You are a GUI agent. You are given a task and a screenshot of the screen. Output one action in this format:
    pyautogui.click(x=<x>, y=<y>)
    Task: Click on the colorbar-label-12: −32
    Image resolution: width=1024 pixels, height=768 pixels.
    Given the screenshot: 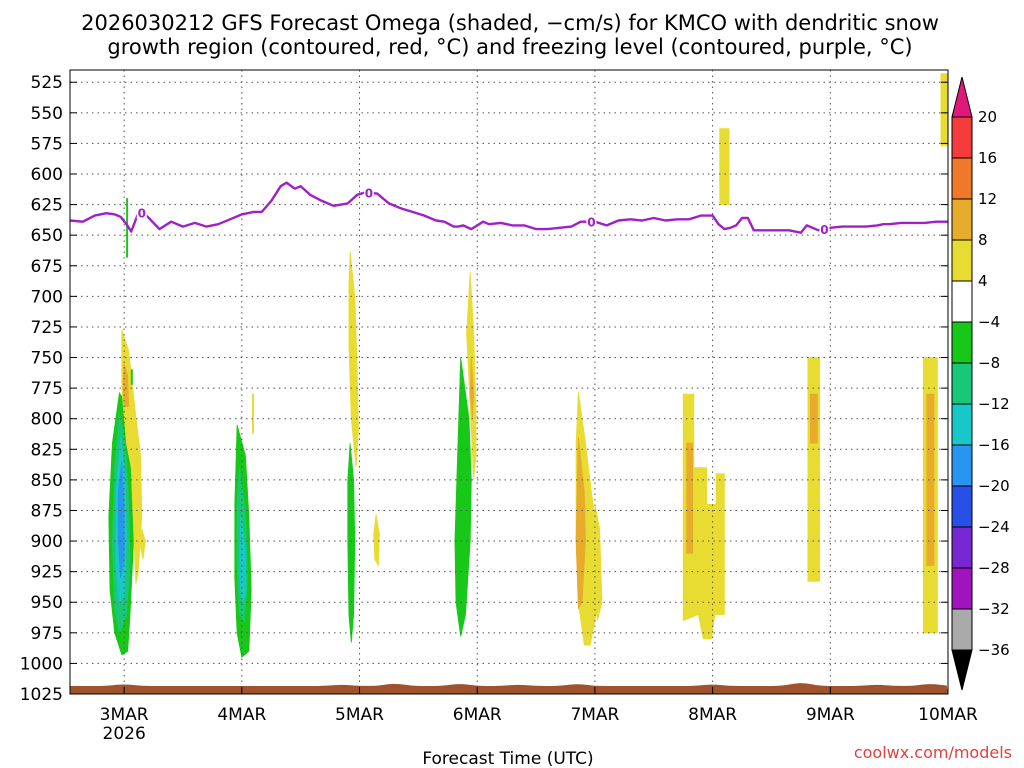 What is the action you would take?
    pyautogui.click(x=994, y=609)
    